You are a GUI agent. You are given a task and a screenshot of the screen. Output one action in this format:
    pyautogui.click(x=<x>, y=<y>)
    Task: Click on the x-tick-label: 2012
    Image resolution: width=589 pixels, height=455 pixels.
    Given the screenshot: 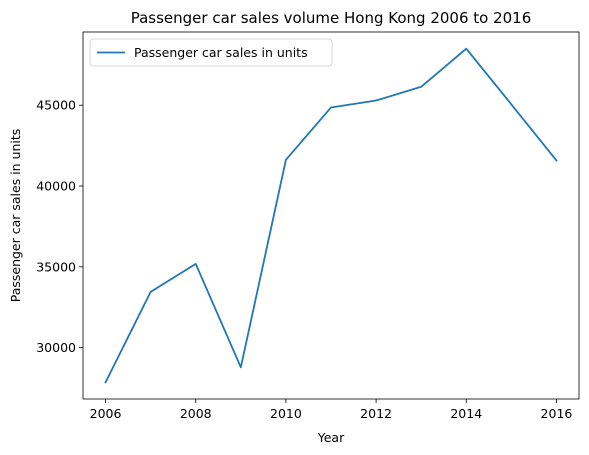 What is the action you would take?
    pyautogui.click(x=376, y=413)
    